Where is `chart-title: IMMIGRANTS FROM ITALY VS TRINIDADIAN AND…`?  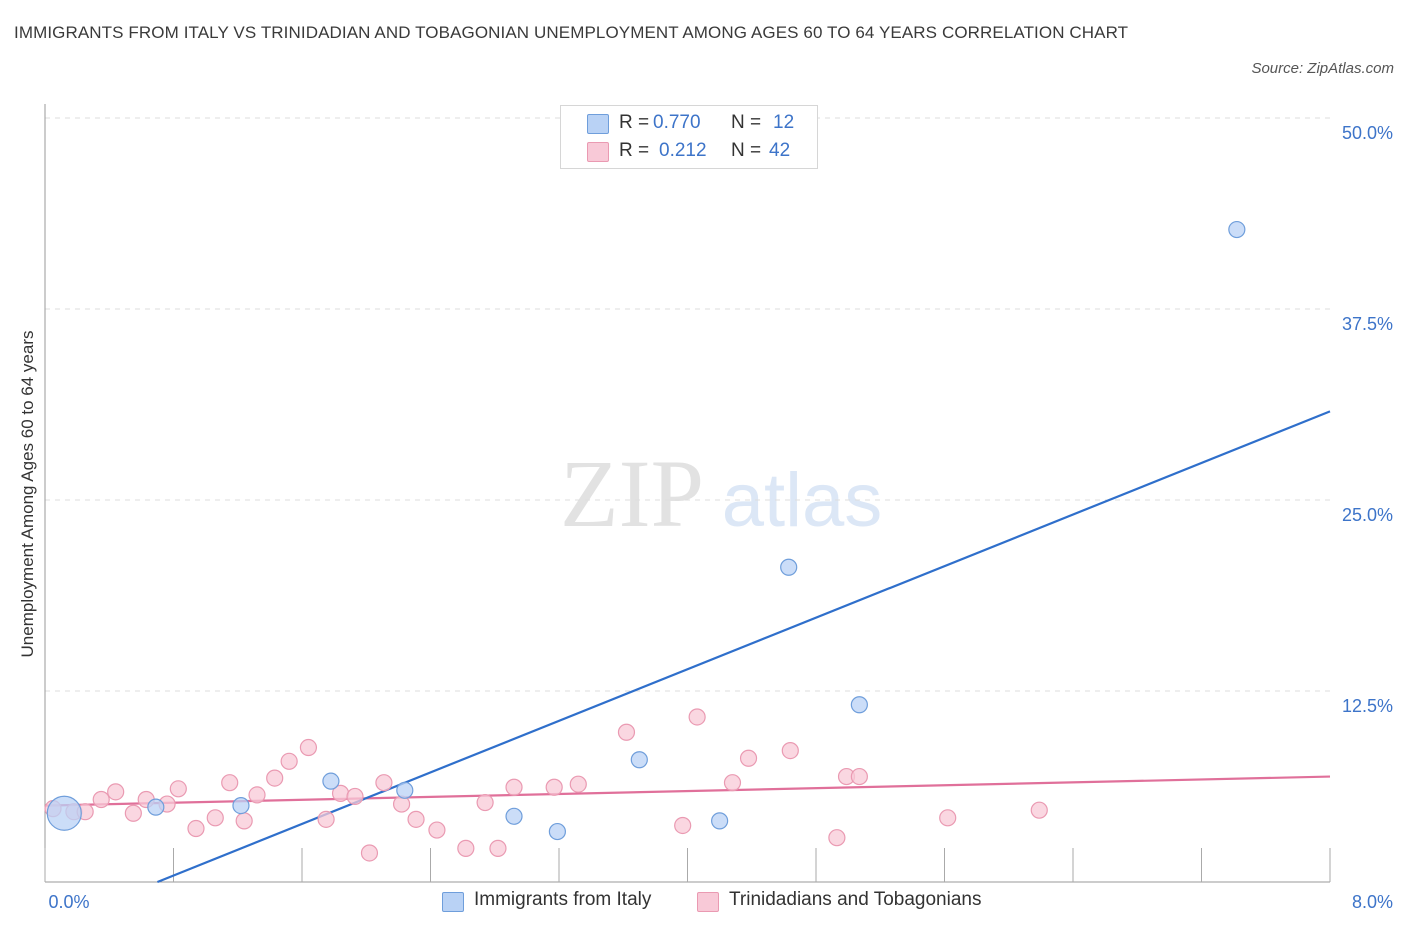 chart-title: IMMIGRANTS FROM ITALY VS TRINIDADIAN AND… is located at coordinates (571, 32).